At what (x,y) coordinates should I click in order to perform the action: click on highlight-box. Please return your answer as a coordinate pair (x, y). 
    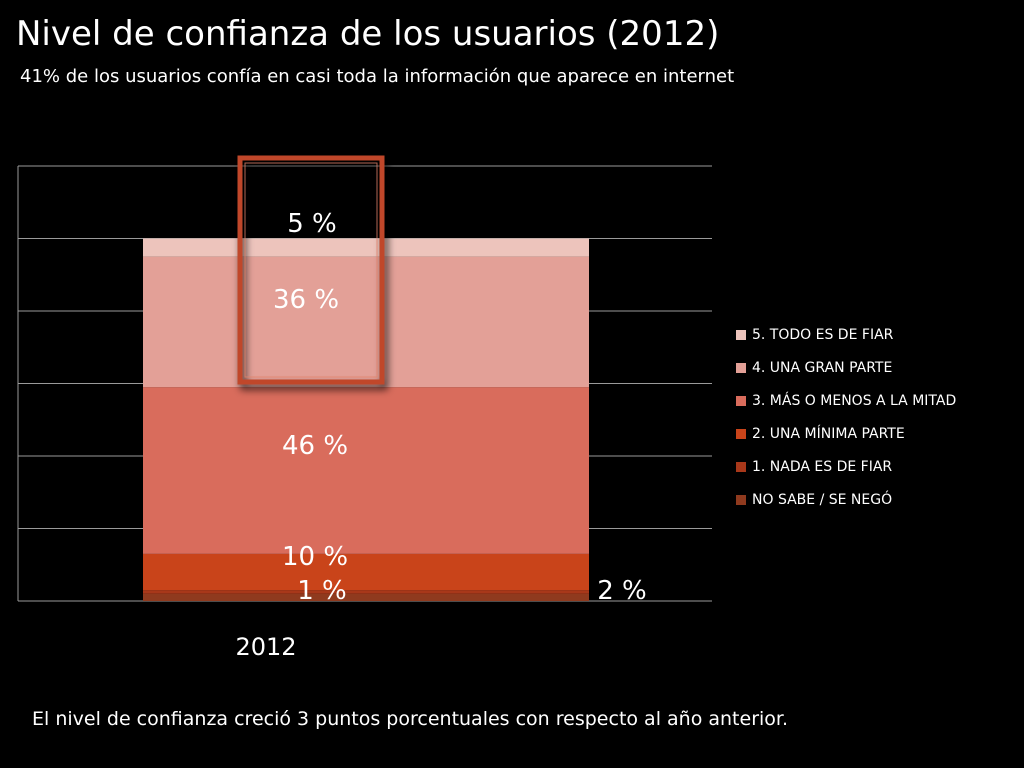
    Looking at the image, I should click on (311, 270).